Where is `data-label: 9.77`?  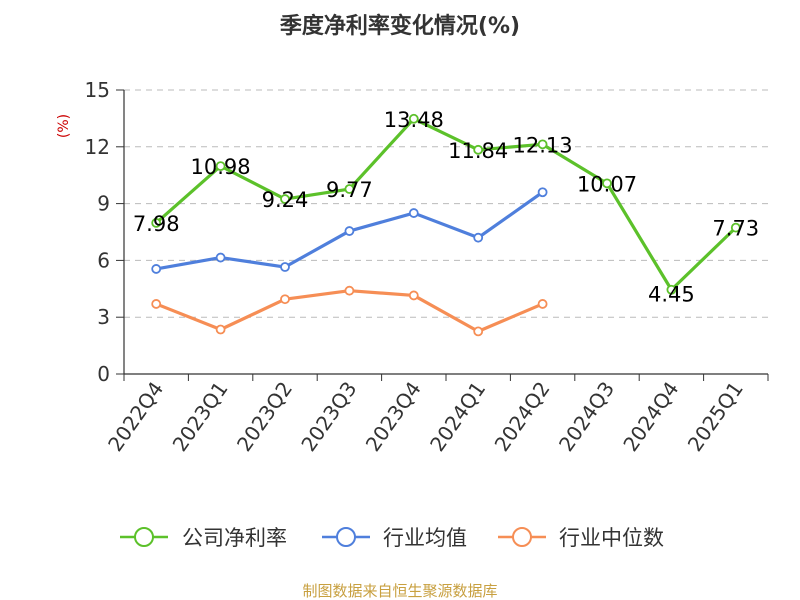 data-label: 9.77 is located at coordinates (349, 190).